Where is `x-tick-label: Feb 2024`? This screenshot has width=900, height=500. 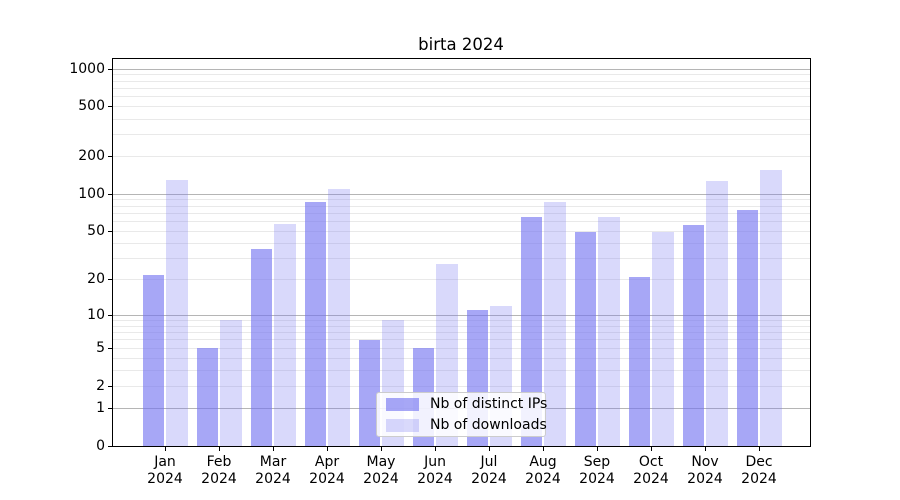 x-tick-label: Feb 2024 is located at coordinates (219, 470).